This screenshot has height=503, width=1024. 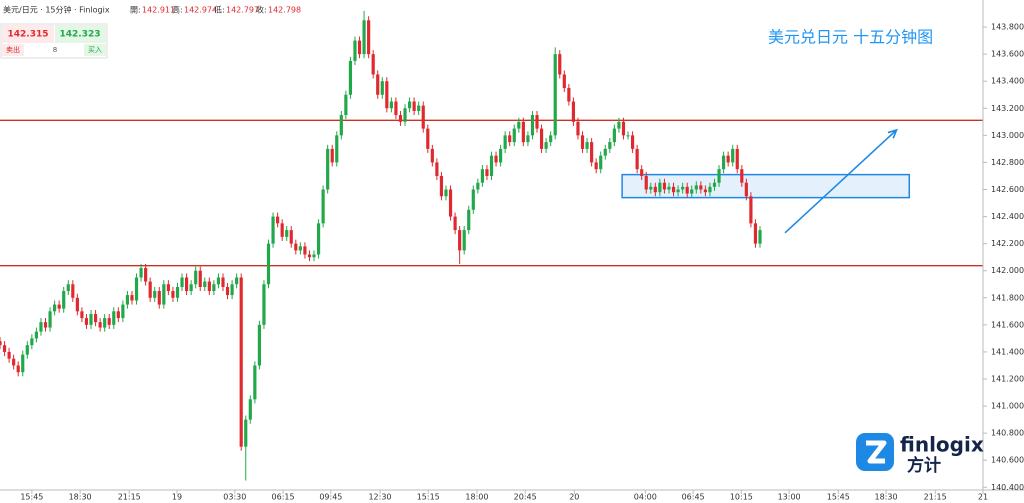 What do you see at coordinates (1007, 379) in the screenshot?
I see `y-tick-label: 141.200` at bounding box center [1007, 379].